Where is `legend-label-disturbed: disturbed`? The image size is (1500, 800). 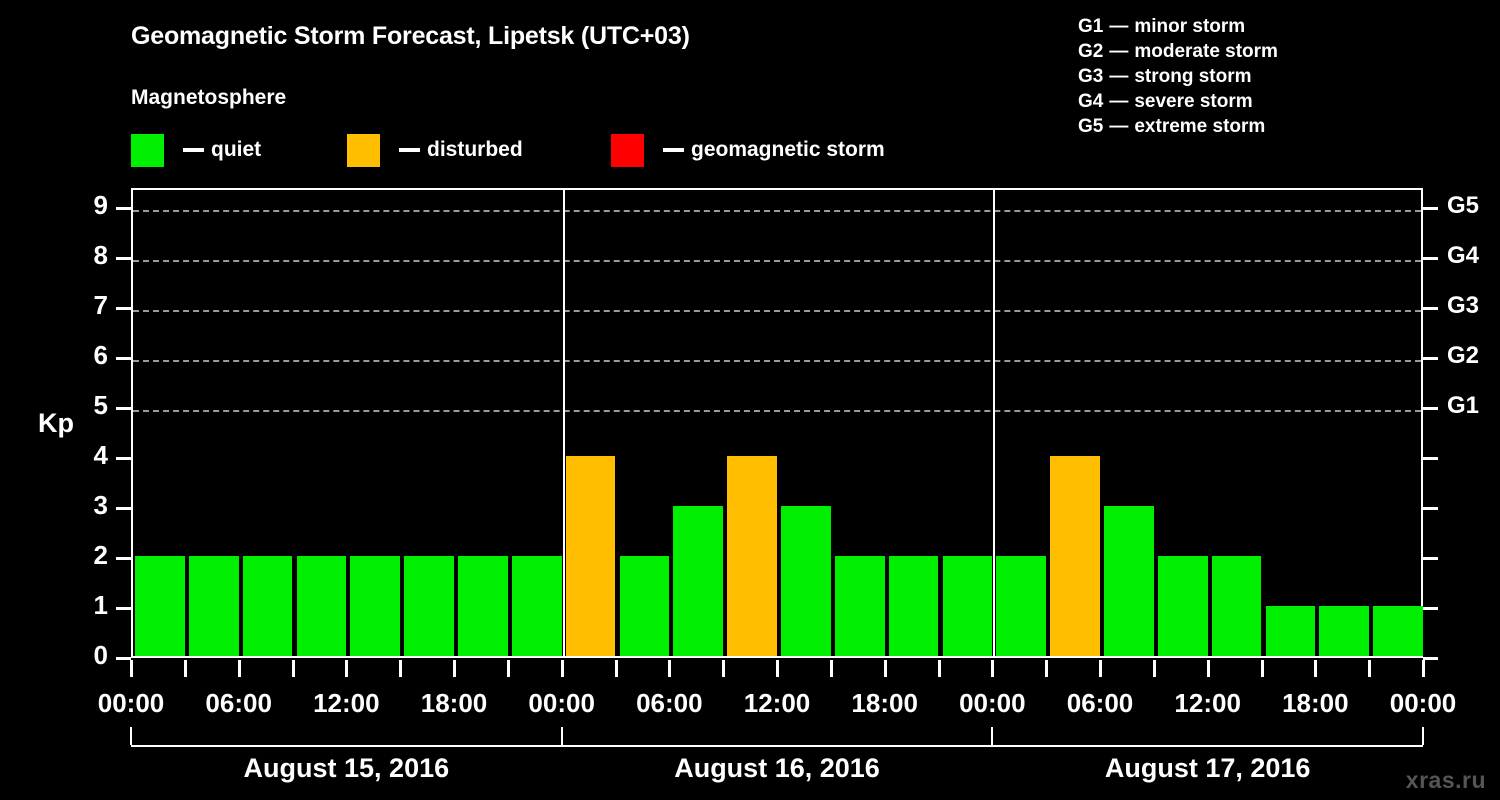
legend-label-disturbed: disturbed is located at coordinates (475, 149).